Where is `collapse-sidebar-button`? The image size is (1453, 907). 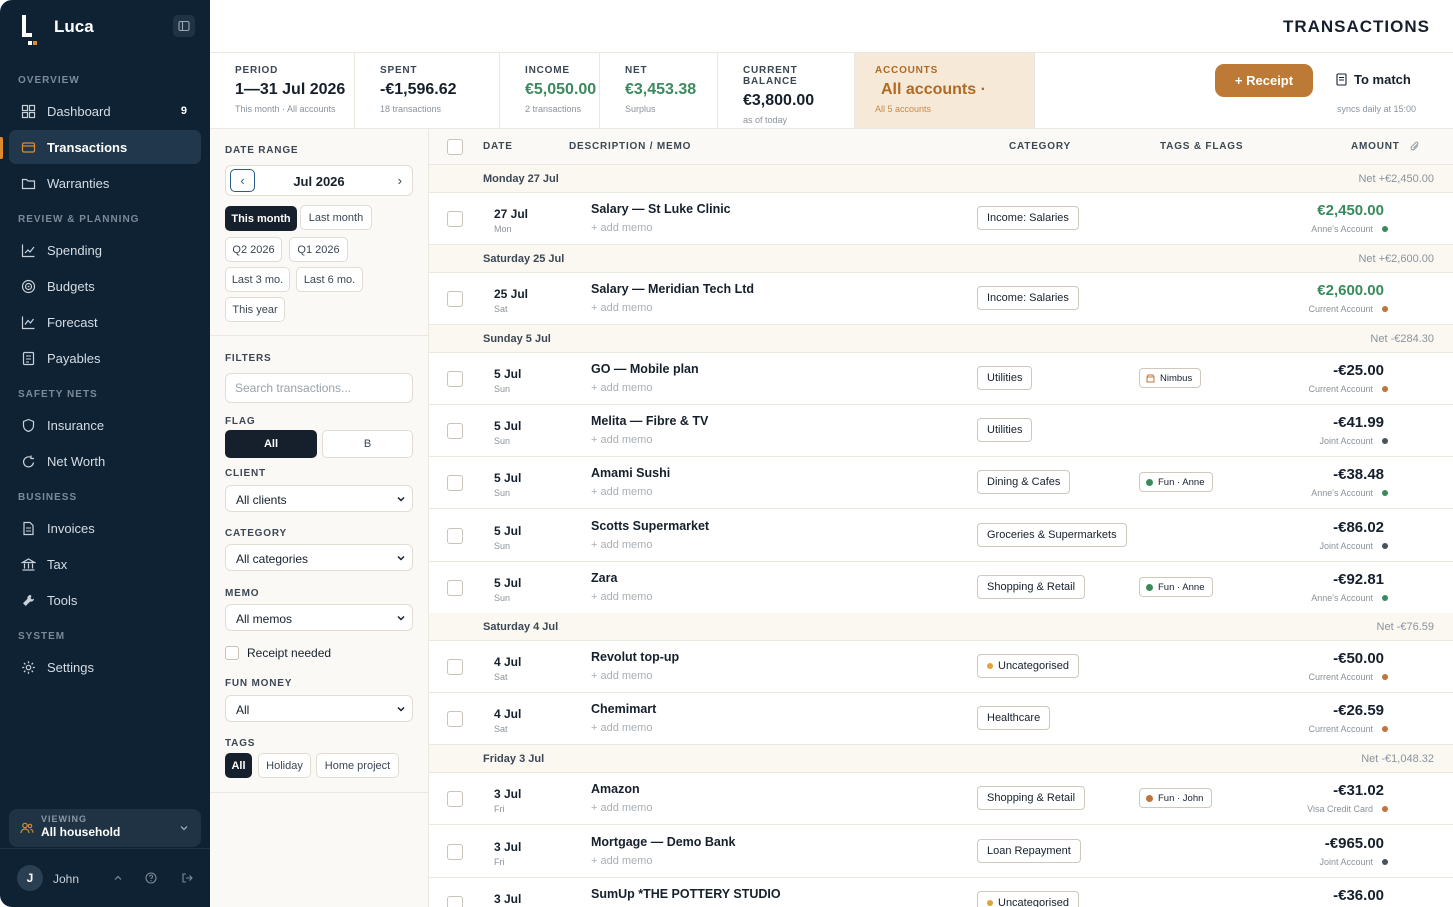
collapse-sidebar-button is located at coordinates (184, 26).